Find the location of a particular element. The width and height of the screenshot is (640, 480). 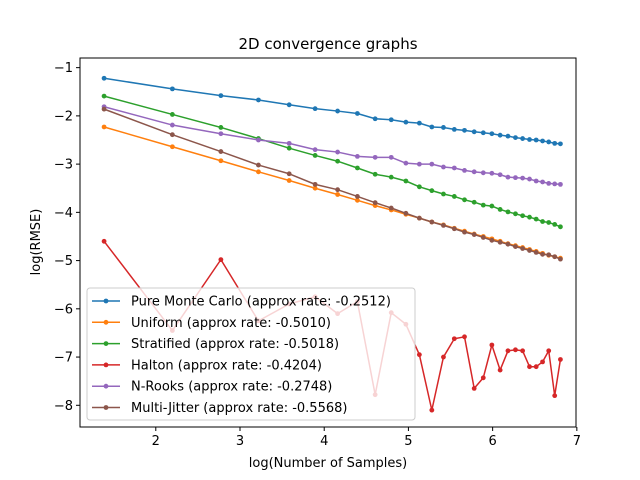

x-tick-label: 5 is located at coordinates (408, 441).